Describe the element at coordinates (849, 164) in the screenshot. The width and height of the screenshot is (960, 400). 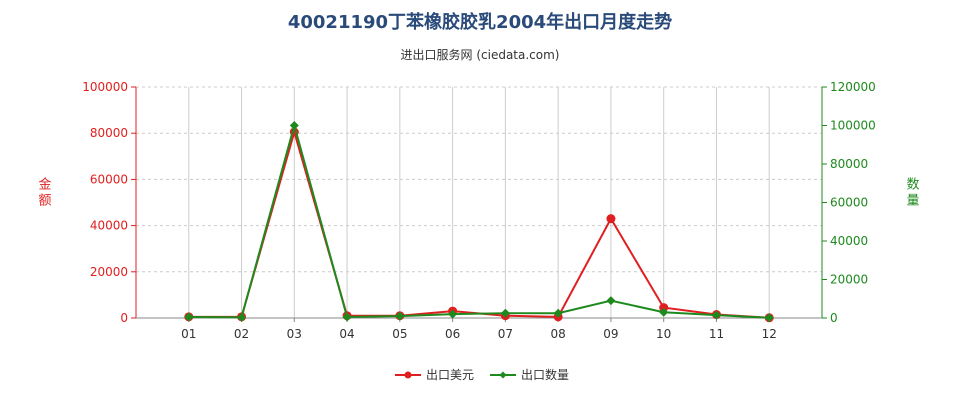
I see `right-axis-tick-label: 80000` at that location.